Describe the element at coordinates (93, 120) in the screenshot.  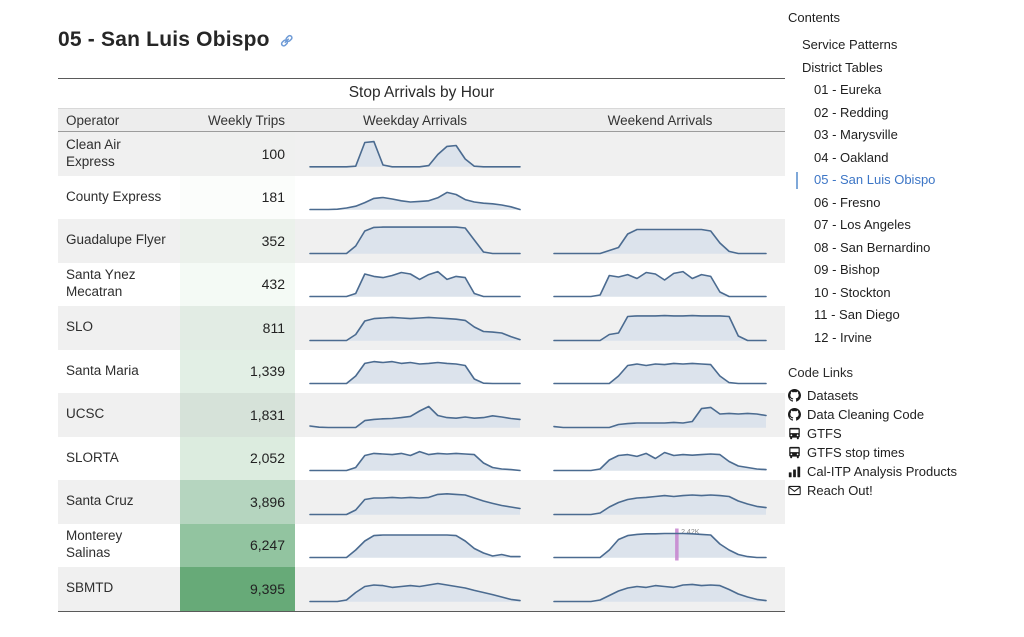
I see `col-header-operator: Operator` at that location.